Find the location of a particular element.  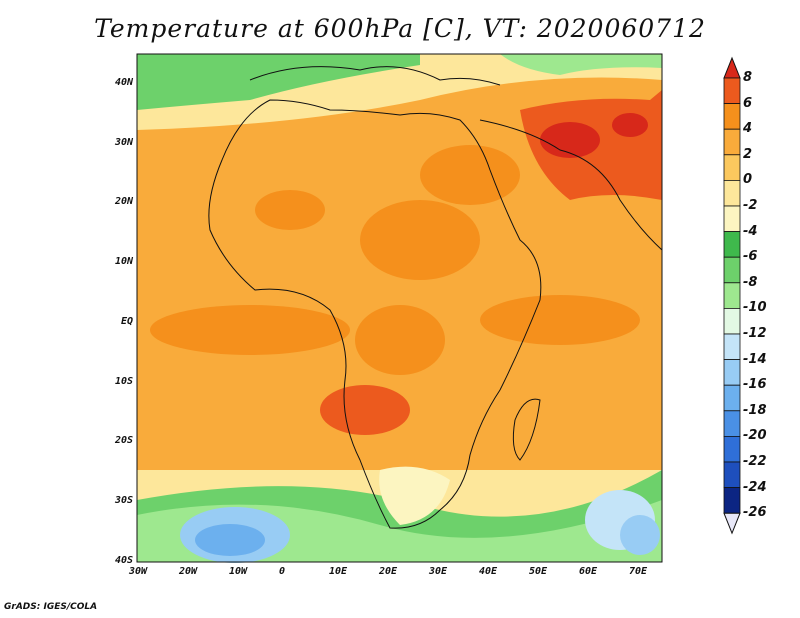

lon-tick-label: 30E is located at coordinates (438, 571).